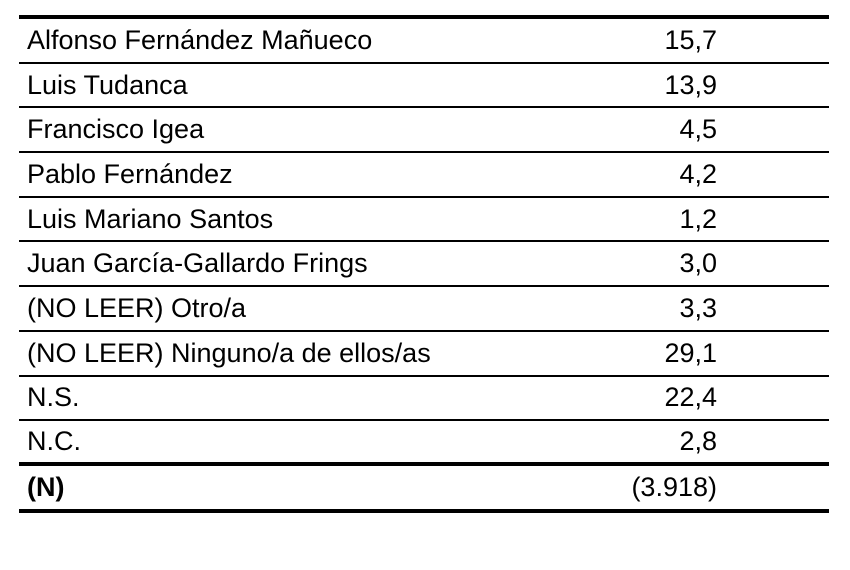  I want to click on row-value: 3,0, so click(698, 263).